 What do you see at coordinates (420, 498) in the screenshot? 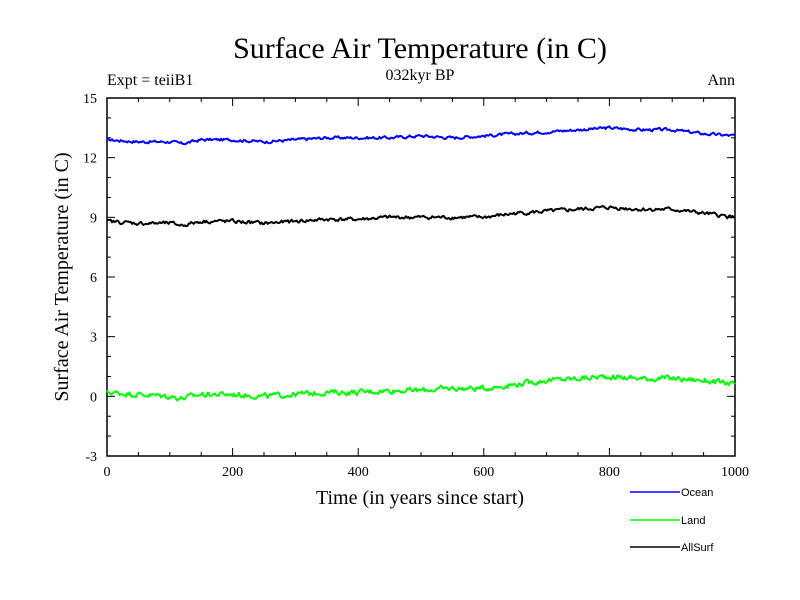
I see `x-axis-label: Time (in years since start)` at bounding box center [420, 498].